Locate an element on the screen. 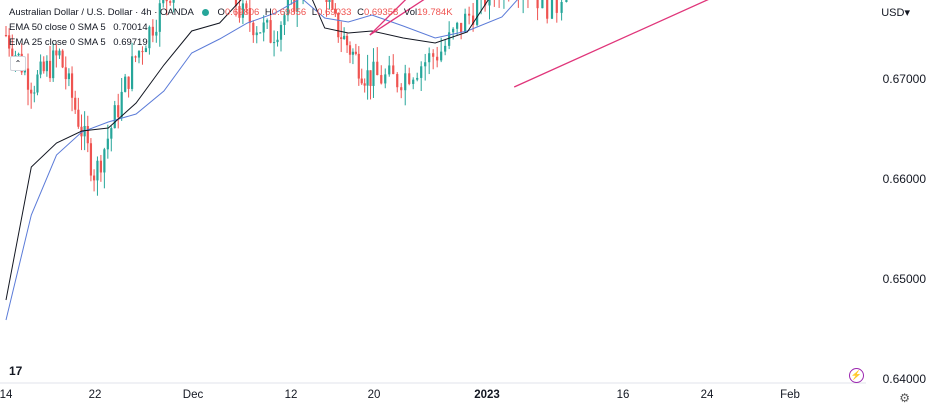 The height and width of the screenshot is (412, 936). close-label: C is located at coordinates (360, 12).